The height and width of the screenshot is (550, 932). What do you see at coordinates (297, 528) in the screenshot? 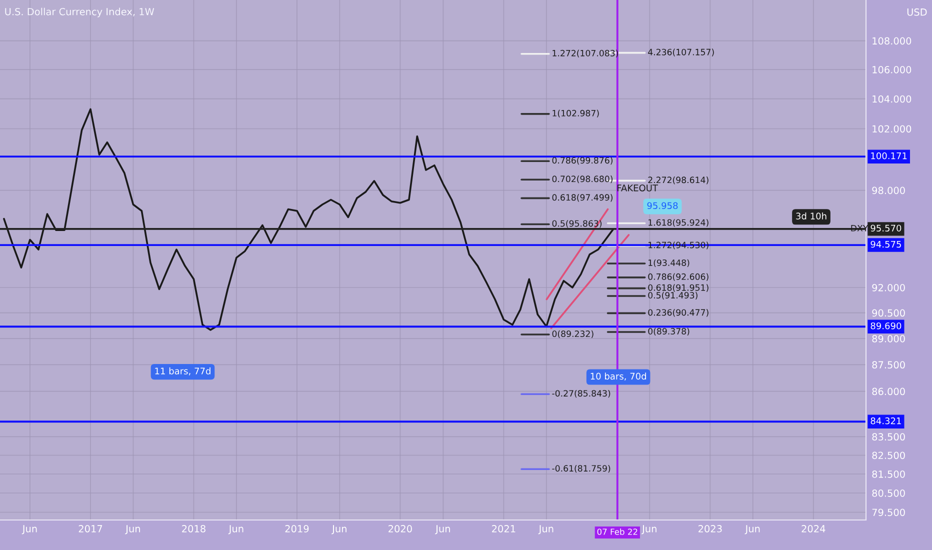
I see `x-tick-label: 2019` at bounding box center [297, 528].